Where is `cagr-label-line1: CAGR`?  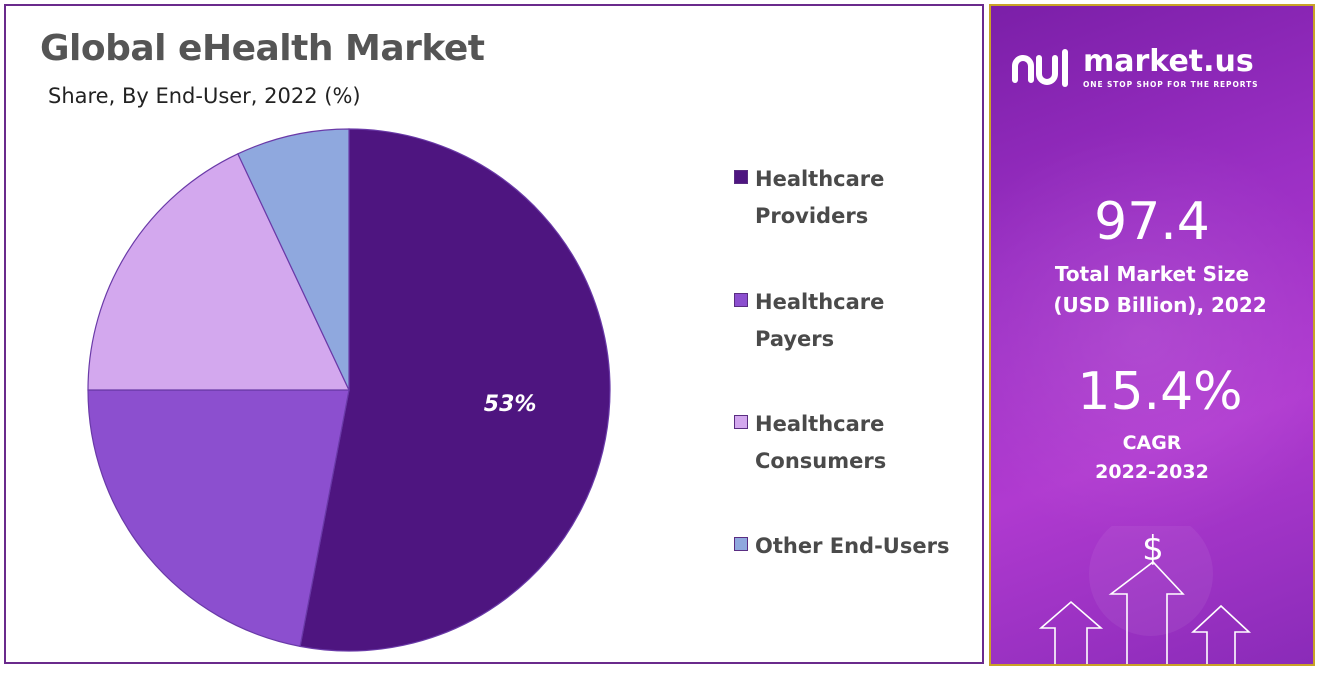 cagr-label-line1: CAGR is located at coordinates (1152, 443).